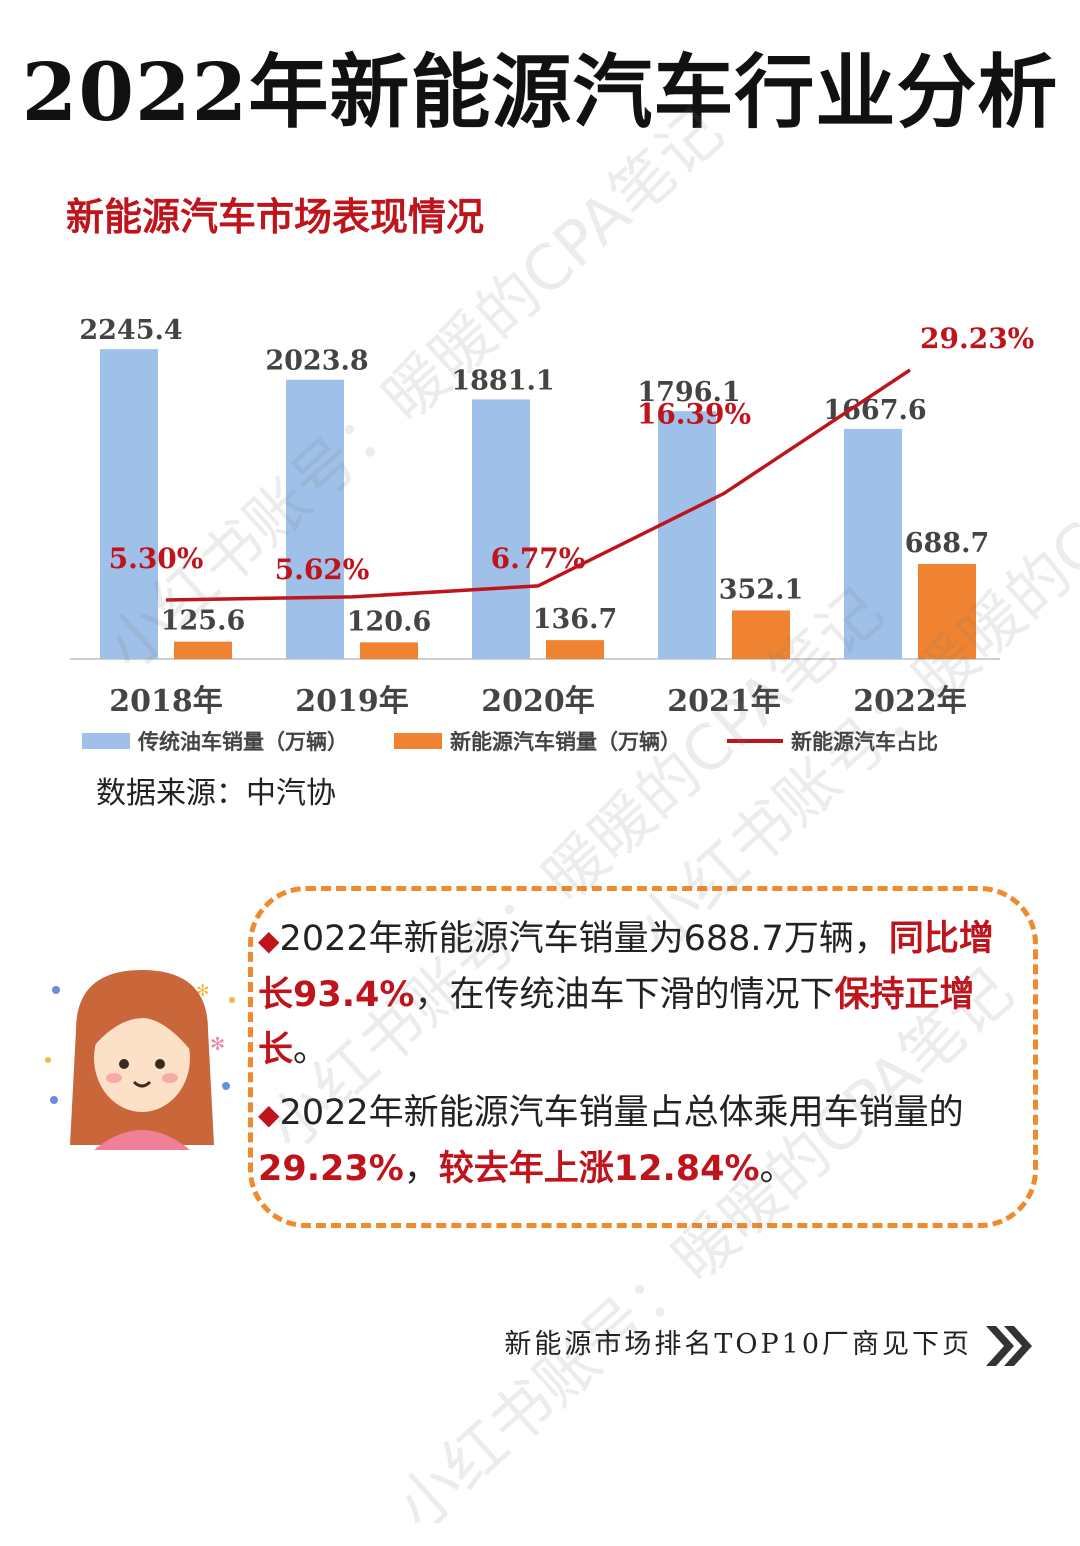  I want to click on legend-swatch-share, so click(755, 741).